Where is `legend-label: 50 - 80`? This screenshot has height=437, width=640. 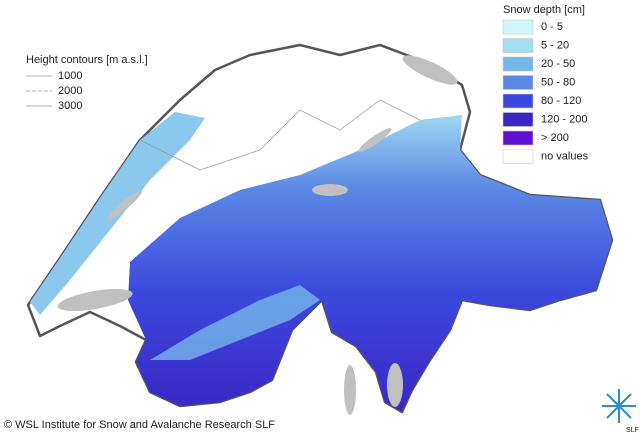 legend-label: 50 - 80 is located at coordinates (558, 82).